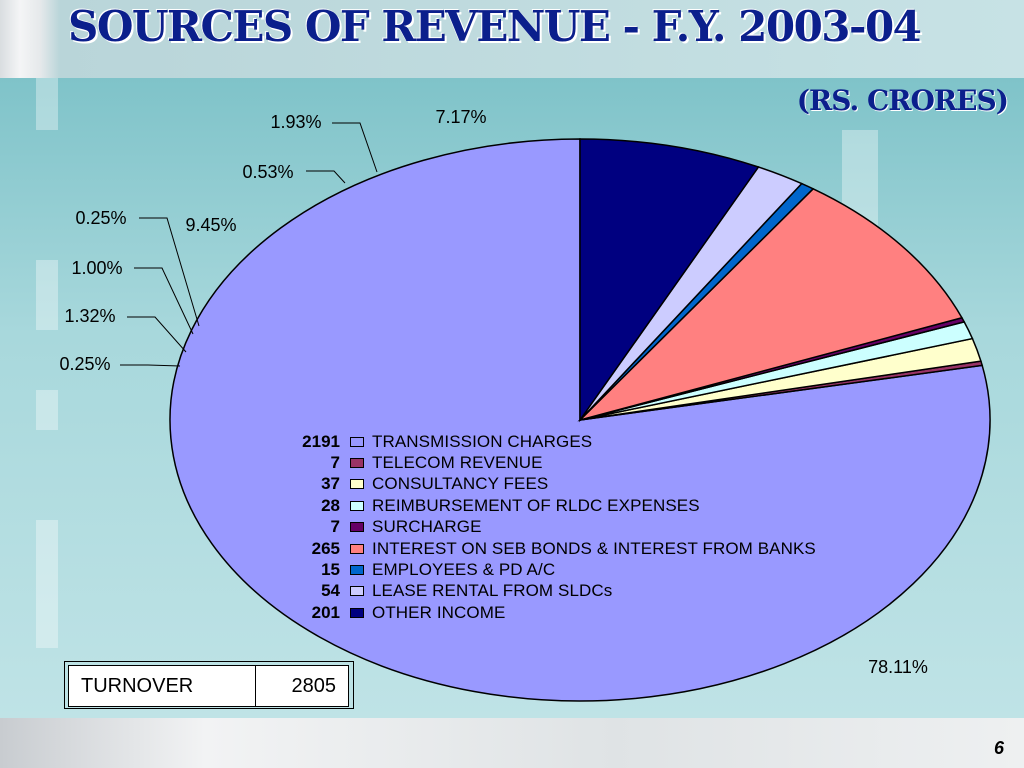  What do you see at coordinates (162, 686) in the screenshot?
I see `turnover-label: TURNOVER` at bounding box center [162, 686].